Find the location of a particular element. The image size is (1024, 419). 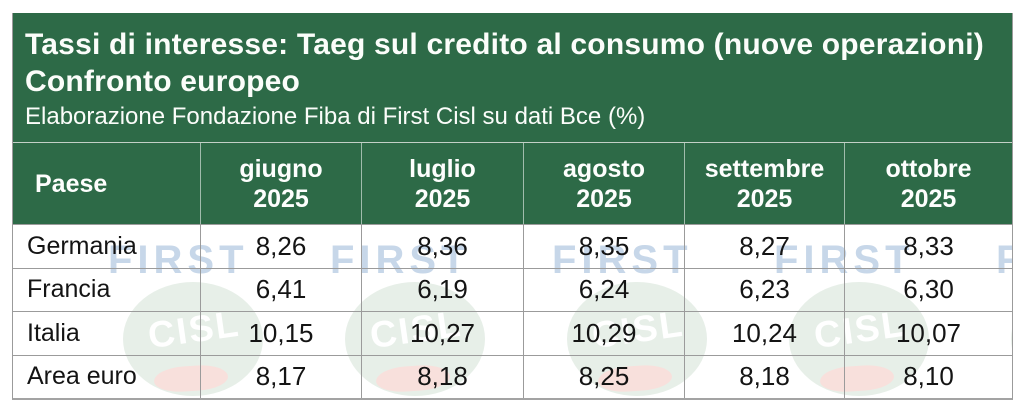

table-row-germania: Germania 8,26 8,36 8,35 8,27 8,33 is located at coordinates (512, 246).